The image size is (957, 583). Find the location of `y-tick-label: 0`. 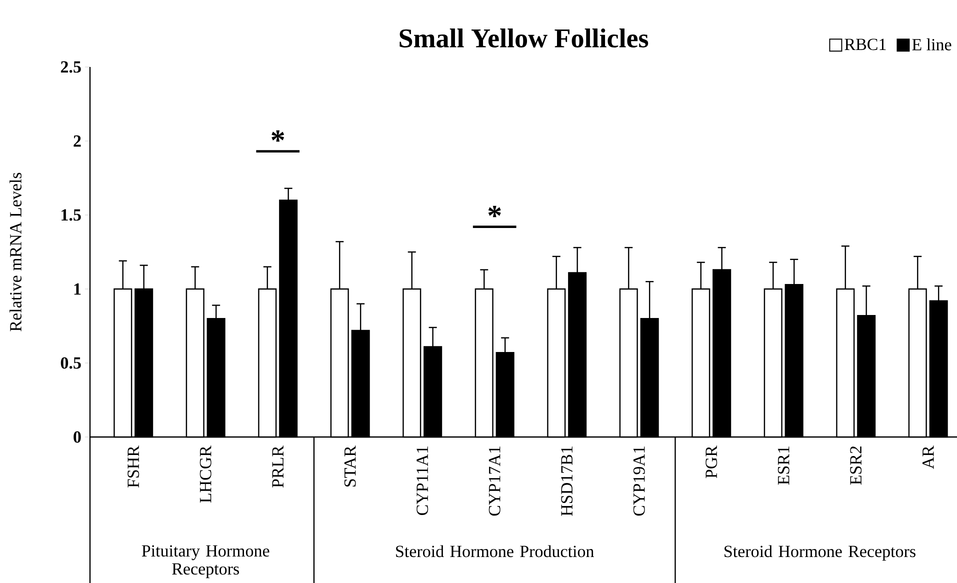

y-tick-label: 0 is located at coordinates (77, 437).